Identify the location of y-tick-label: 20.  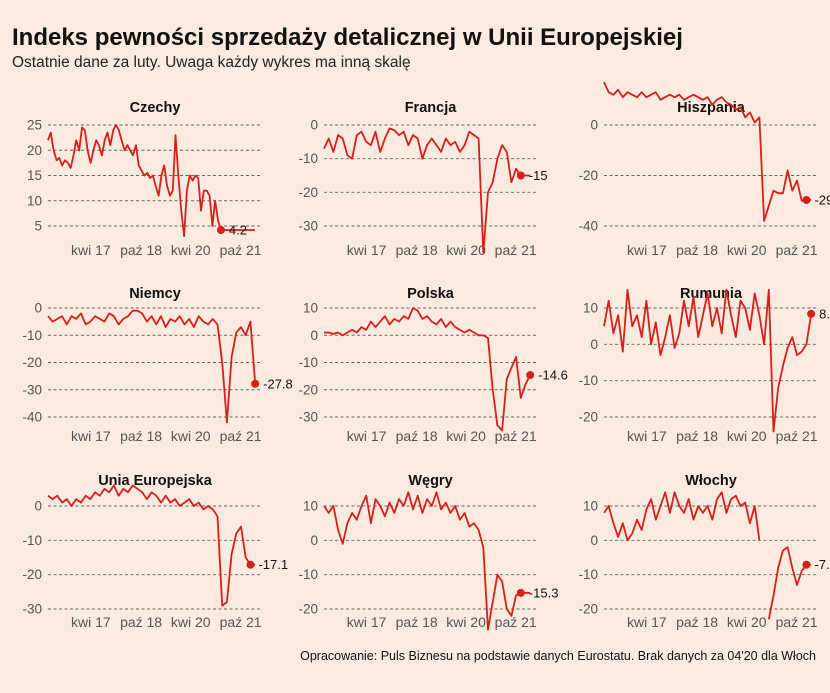
(34, 150).